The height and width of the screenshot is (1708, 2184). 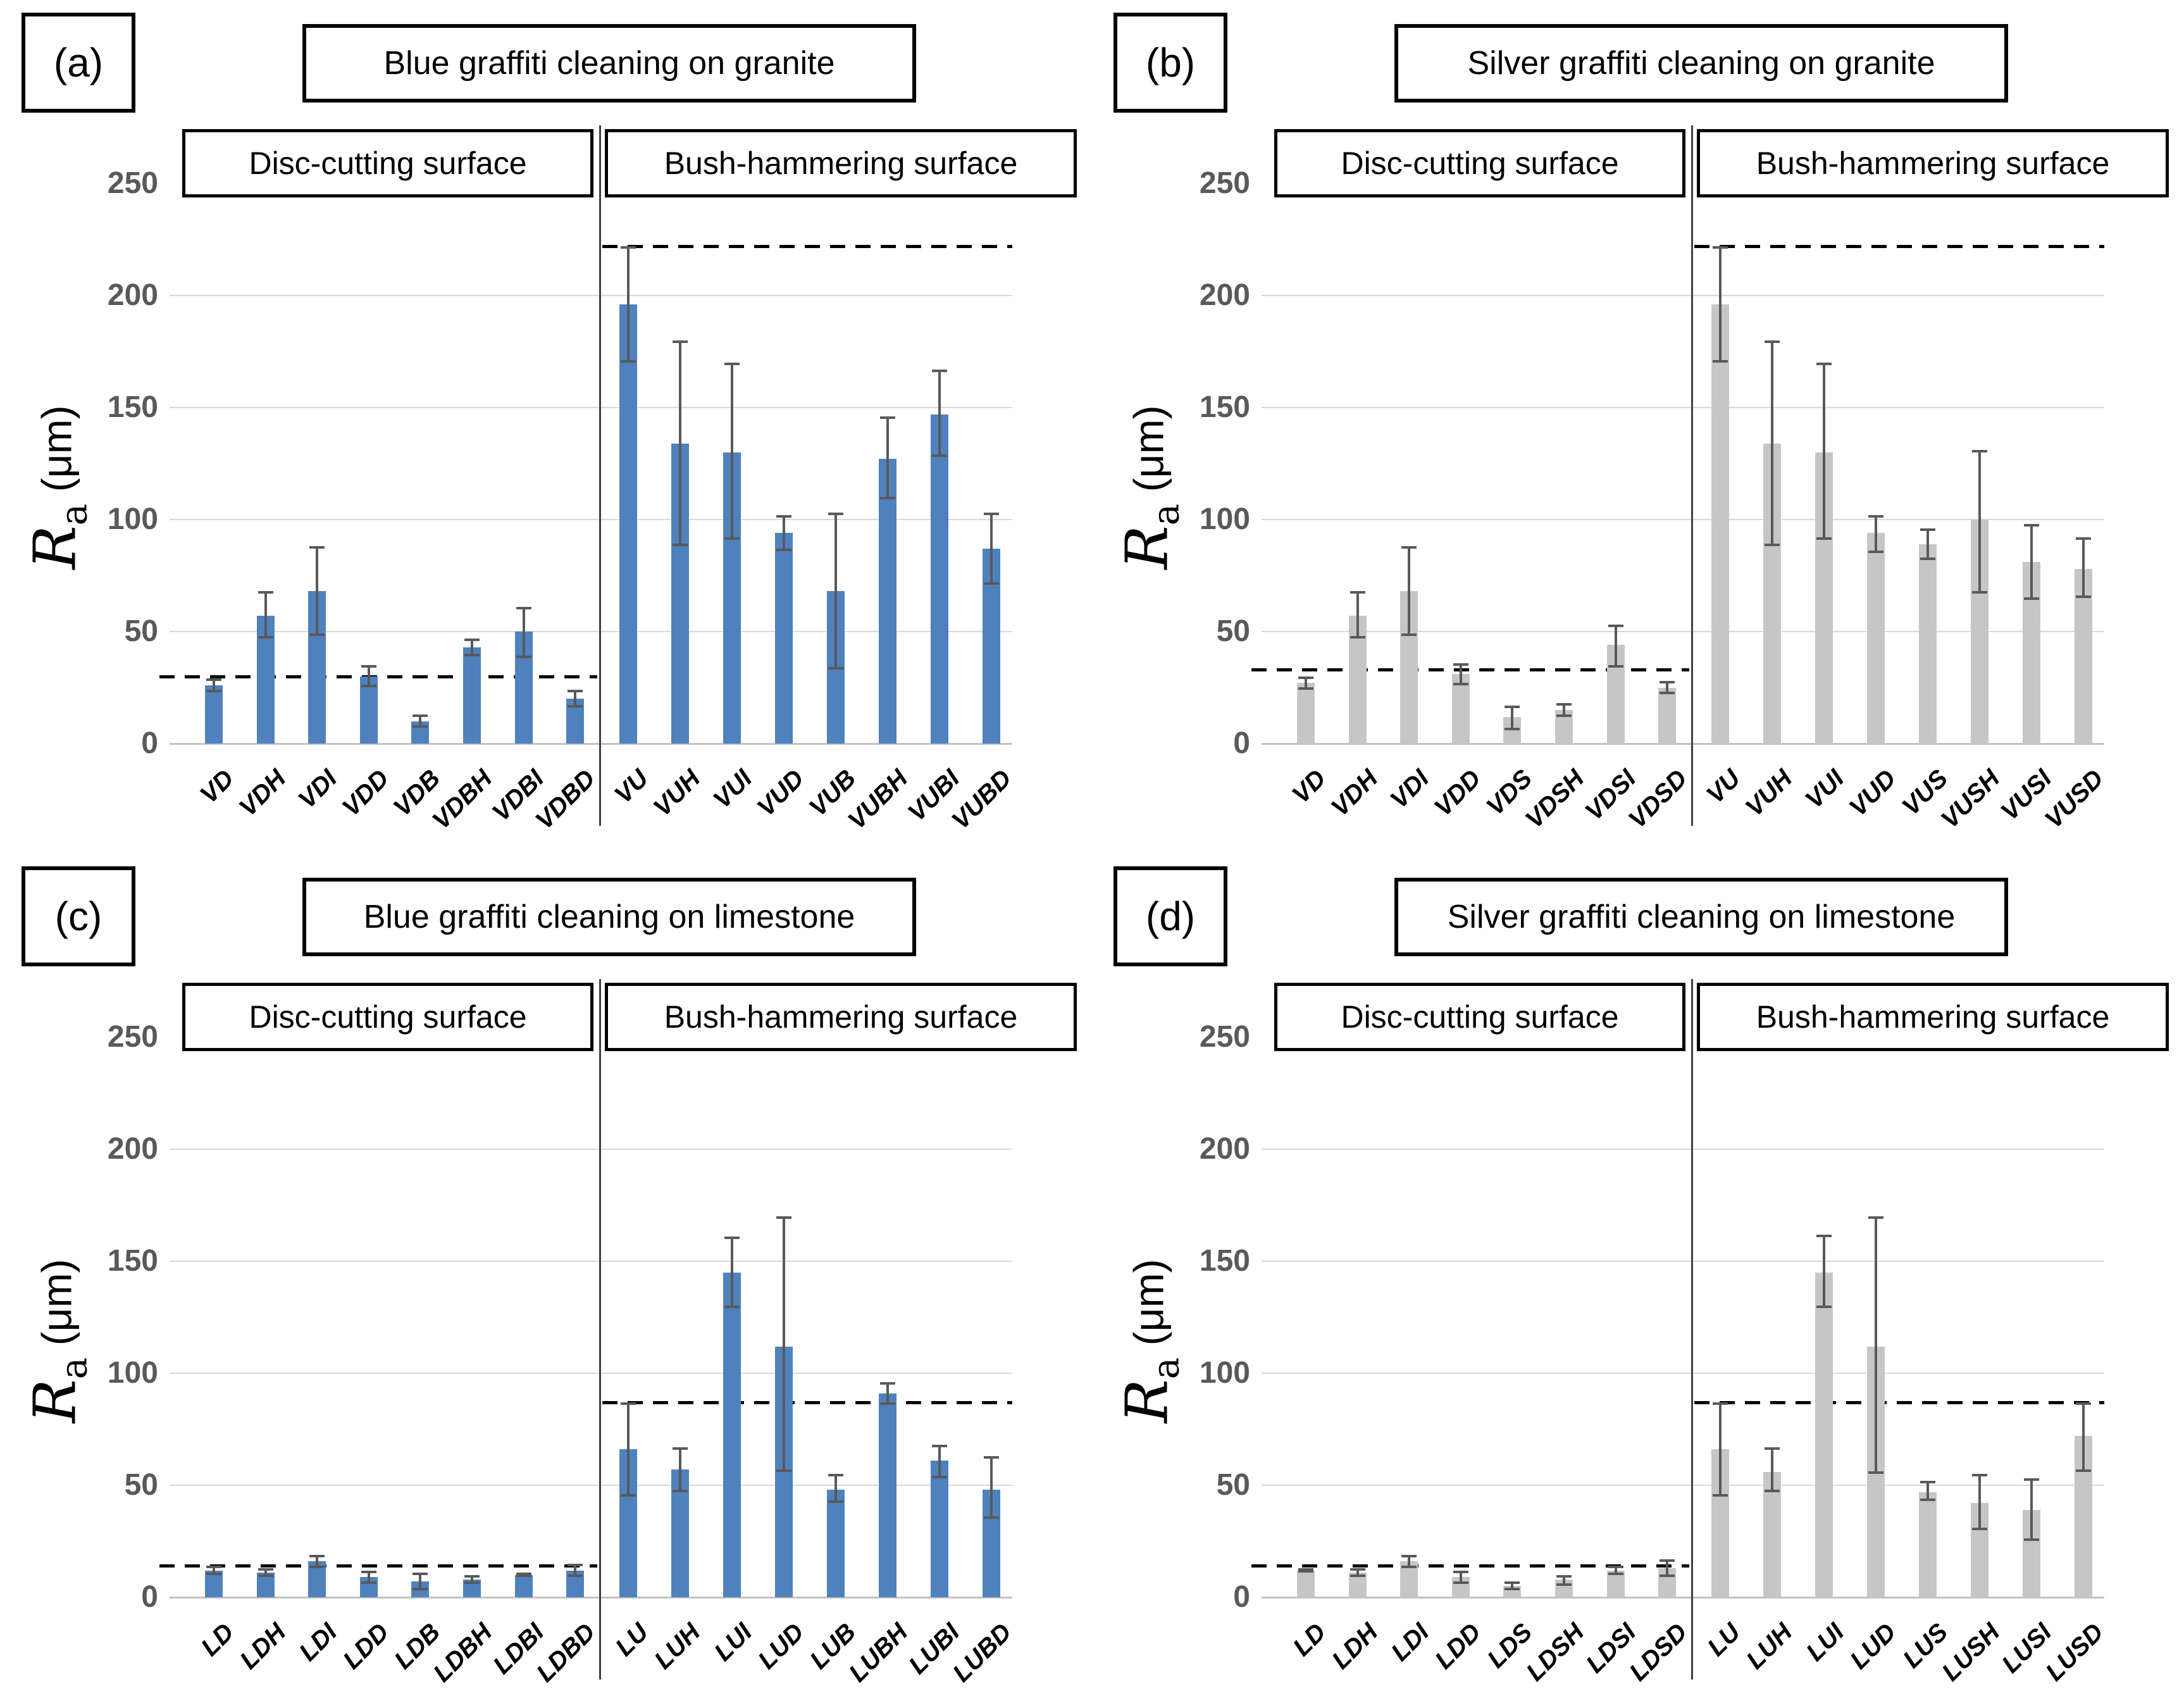 I want to click on reference-dashed-line, so click(x=807, y=247).